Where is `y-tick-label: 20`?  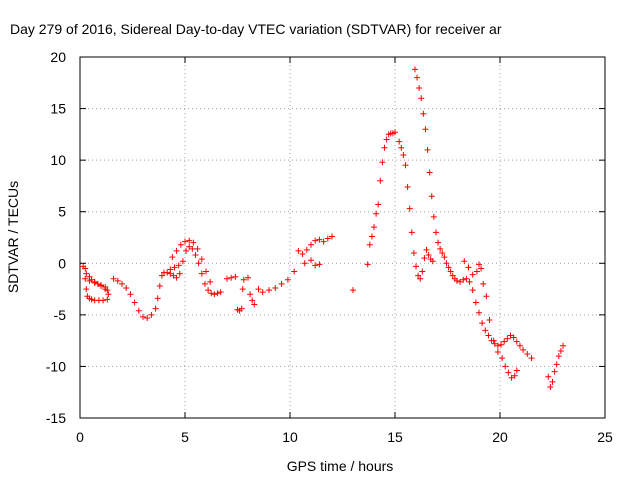 y-tick-label: 20 is located at coordinates (58, 57).